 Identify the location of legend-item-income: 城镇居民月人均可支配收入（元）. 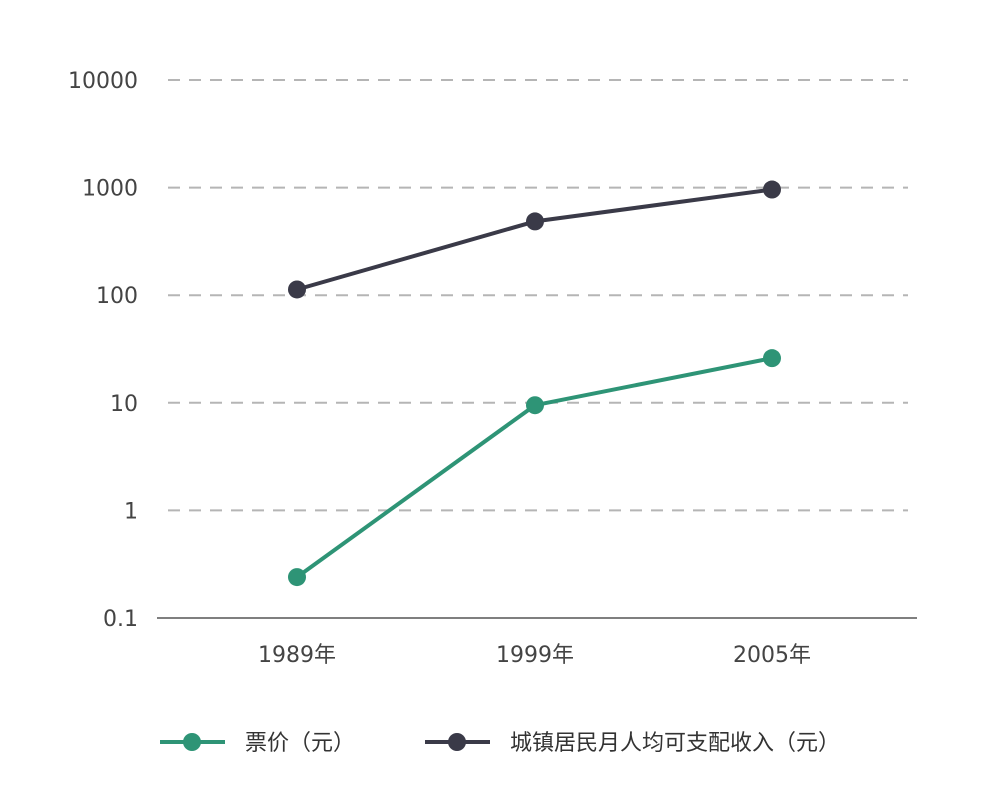
(632, 743).